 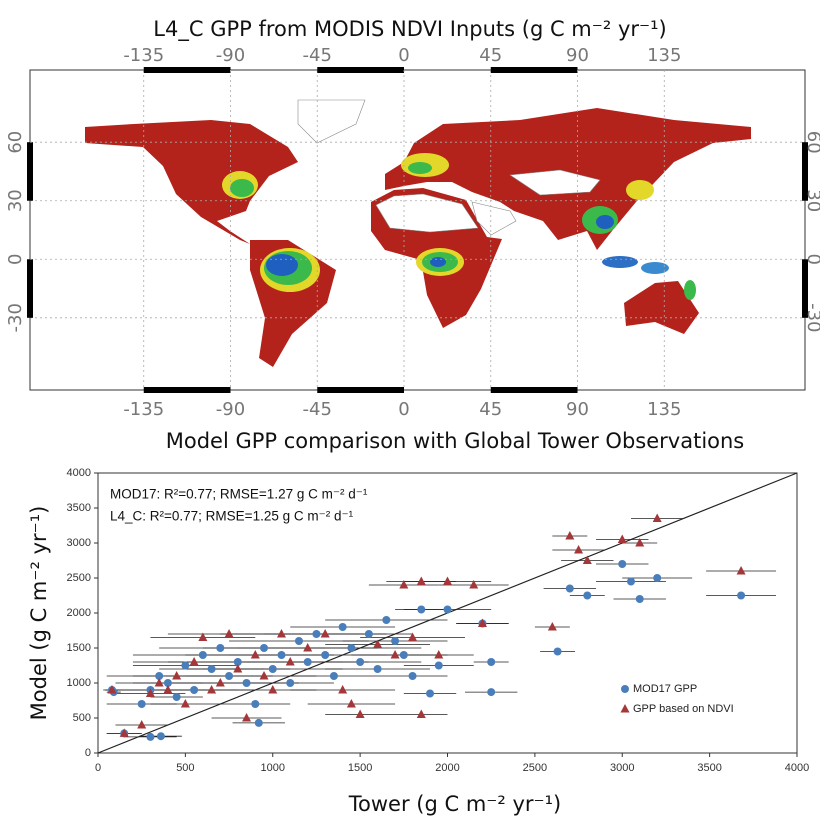 I want to click on x-tick-label: 0, so click(x=403, y=55).